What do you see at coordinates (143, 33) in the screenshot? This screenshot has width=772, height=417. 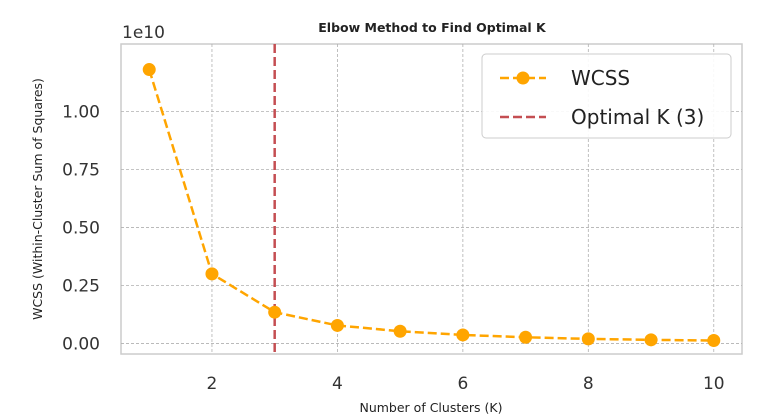 I see `y-offset-label: 1e10` at bounding box center [143, 33].